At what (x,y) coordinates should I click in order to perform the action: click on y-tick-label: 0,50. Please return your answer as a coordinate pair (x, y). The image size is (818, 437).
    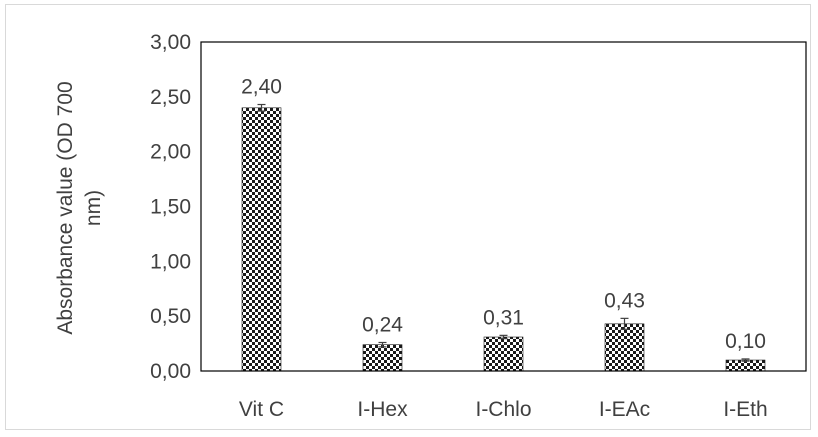
    Looking at the image, I should click on (170, 316).